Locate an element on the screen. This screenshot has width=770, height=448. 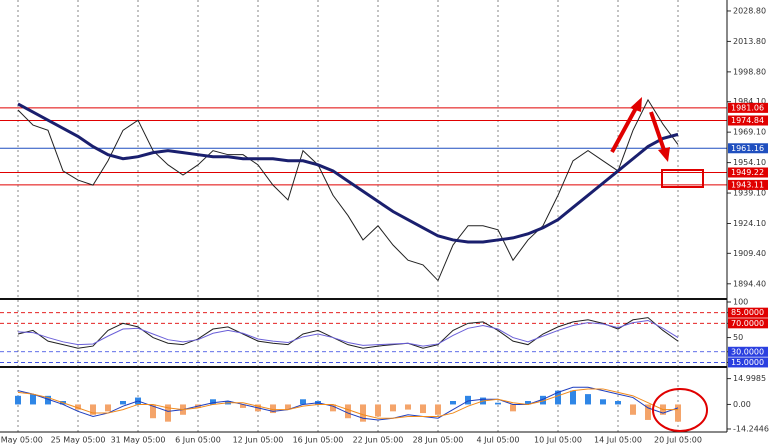
y-tick-label: 1954.10 is located at coordinates (749, 162).